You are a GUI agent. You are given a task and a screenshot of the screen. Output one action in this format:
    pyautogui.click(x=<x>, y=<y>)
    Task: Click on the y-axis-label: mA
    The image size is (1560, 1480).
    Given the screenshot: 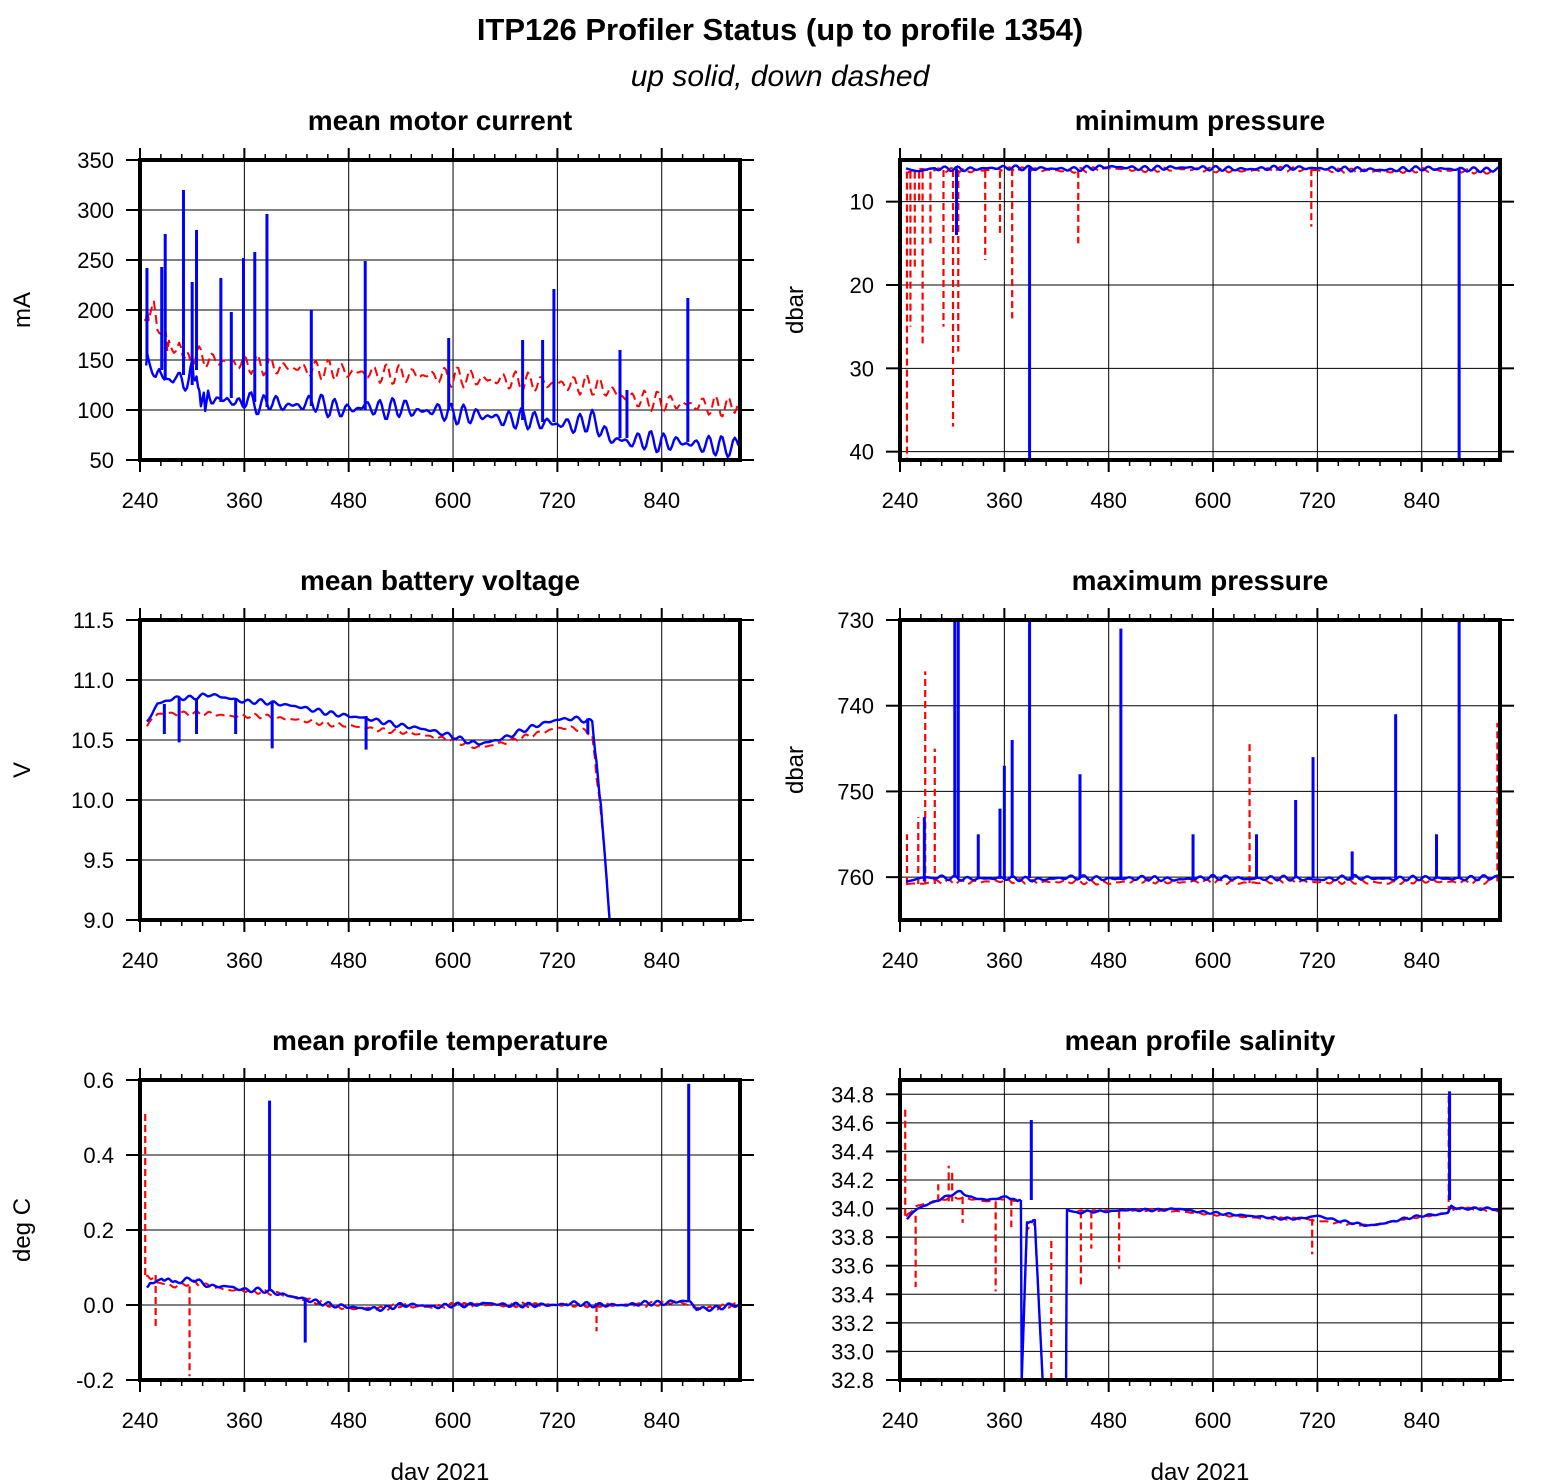 What is the action you would take?
    pyautogui.click(x=22, y=310)
    